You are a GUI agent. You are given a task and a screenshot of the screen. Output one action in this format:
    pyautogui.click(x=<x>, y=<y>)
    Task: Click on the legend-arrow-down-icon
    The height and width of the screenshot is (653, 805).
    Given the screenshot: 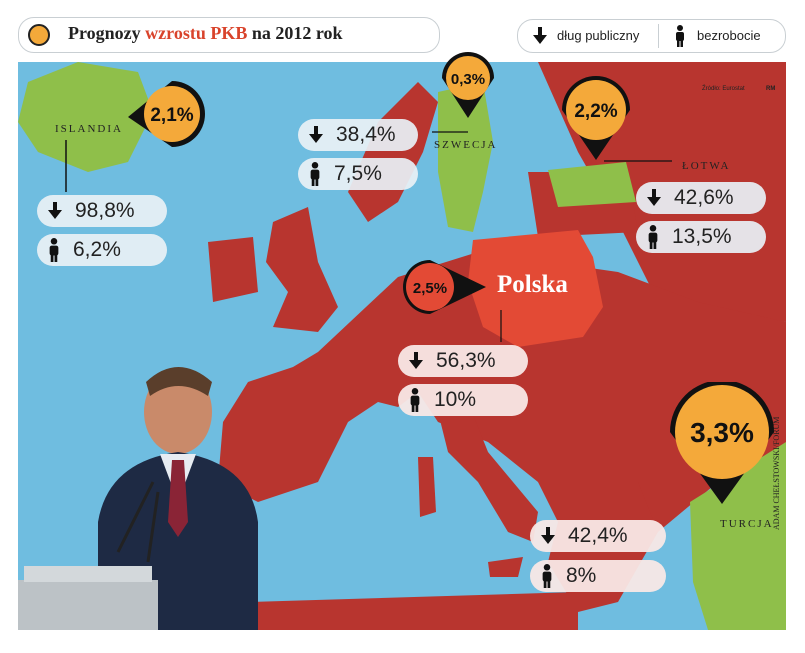 What is the action you would take?
    pyautogui.click(x=540, y=35)
    